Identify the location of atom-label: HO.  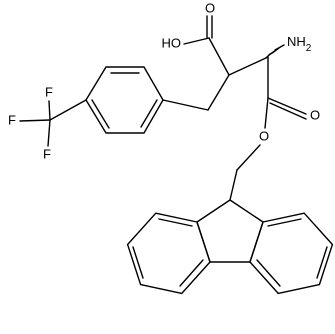
(172, 42).